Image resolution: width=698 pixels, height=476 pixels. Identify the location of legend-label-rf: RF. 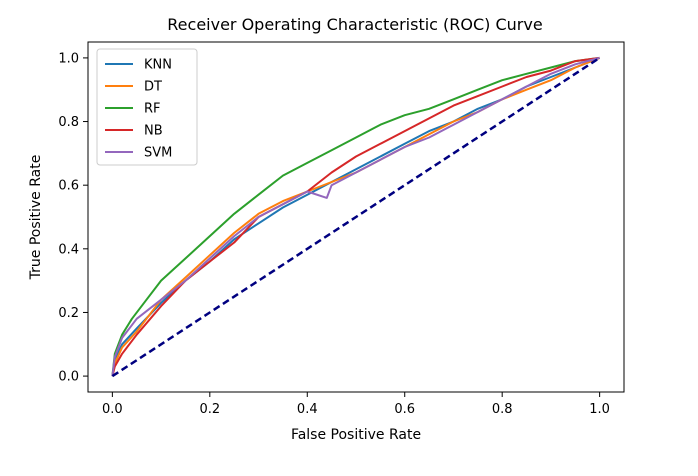
(152, 109).